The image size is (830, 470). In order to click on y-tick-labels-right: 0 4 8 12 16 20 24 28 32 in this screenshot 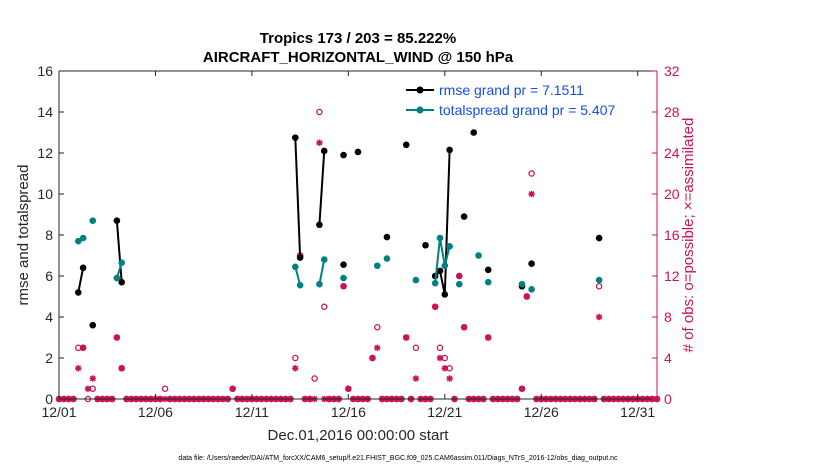, I will do `click(672, 235)`.